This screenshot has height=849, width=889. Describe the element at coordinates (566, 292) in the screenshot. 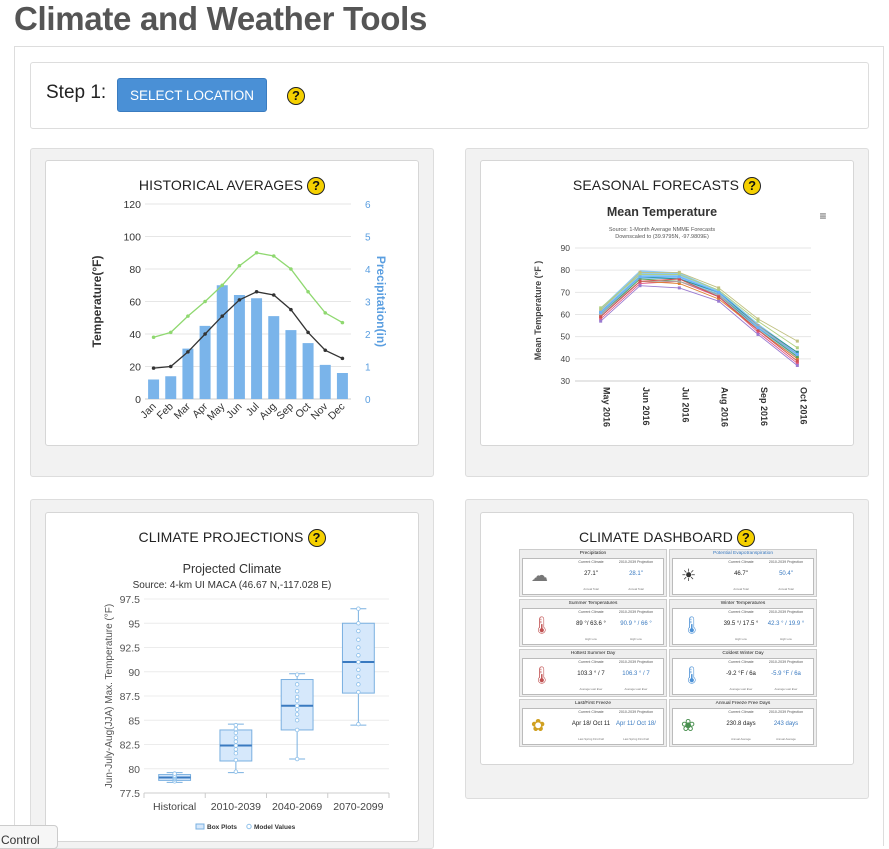

I see `y-tick-label: 70` at that location.